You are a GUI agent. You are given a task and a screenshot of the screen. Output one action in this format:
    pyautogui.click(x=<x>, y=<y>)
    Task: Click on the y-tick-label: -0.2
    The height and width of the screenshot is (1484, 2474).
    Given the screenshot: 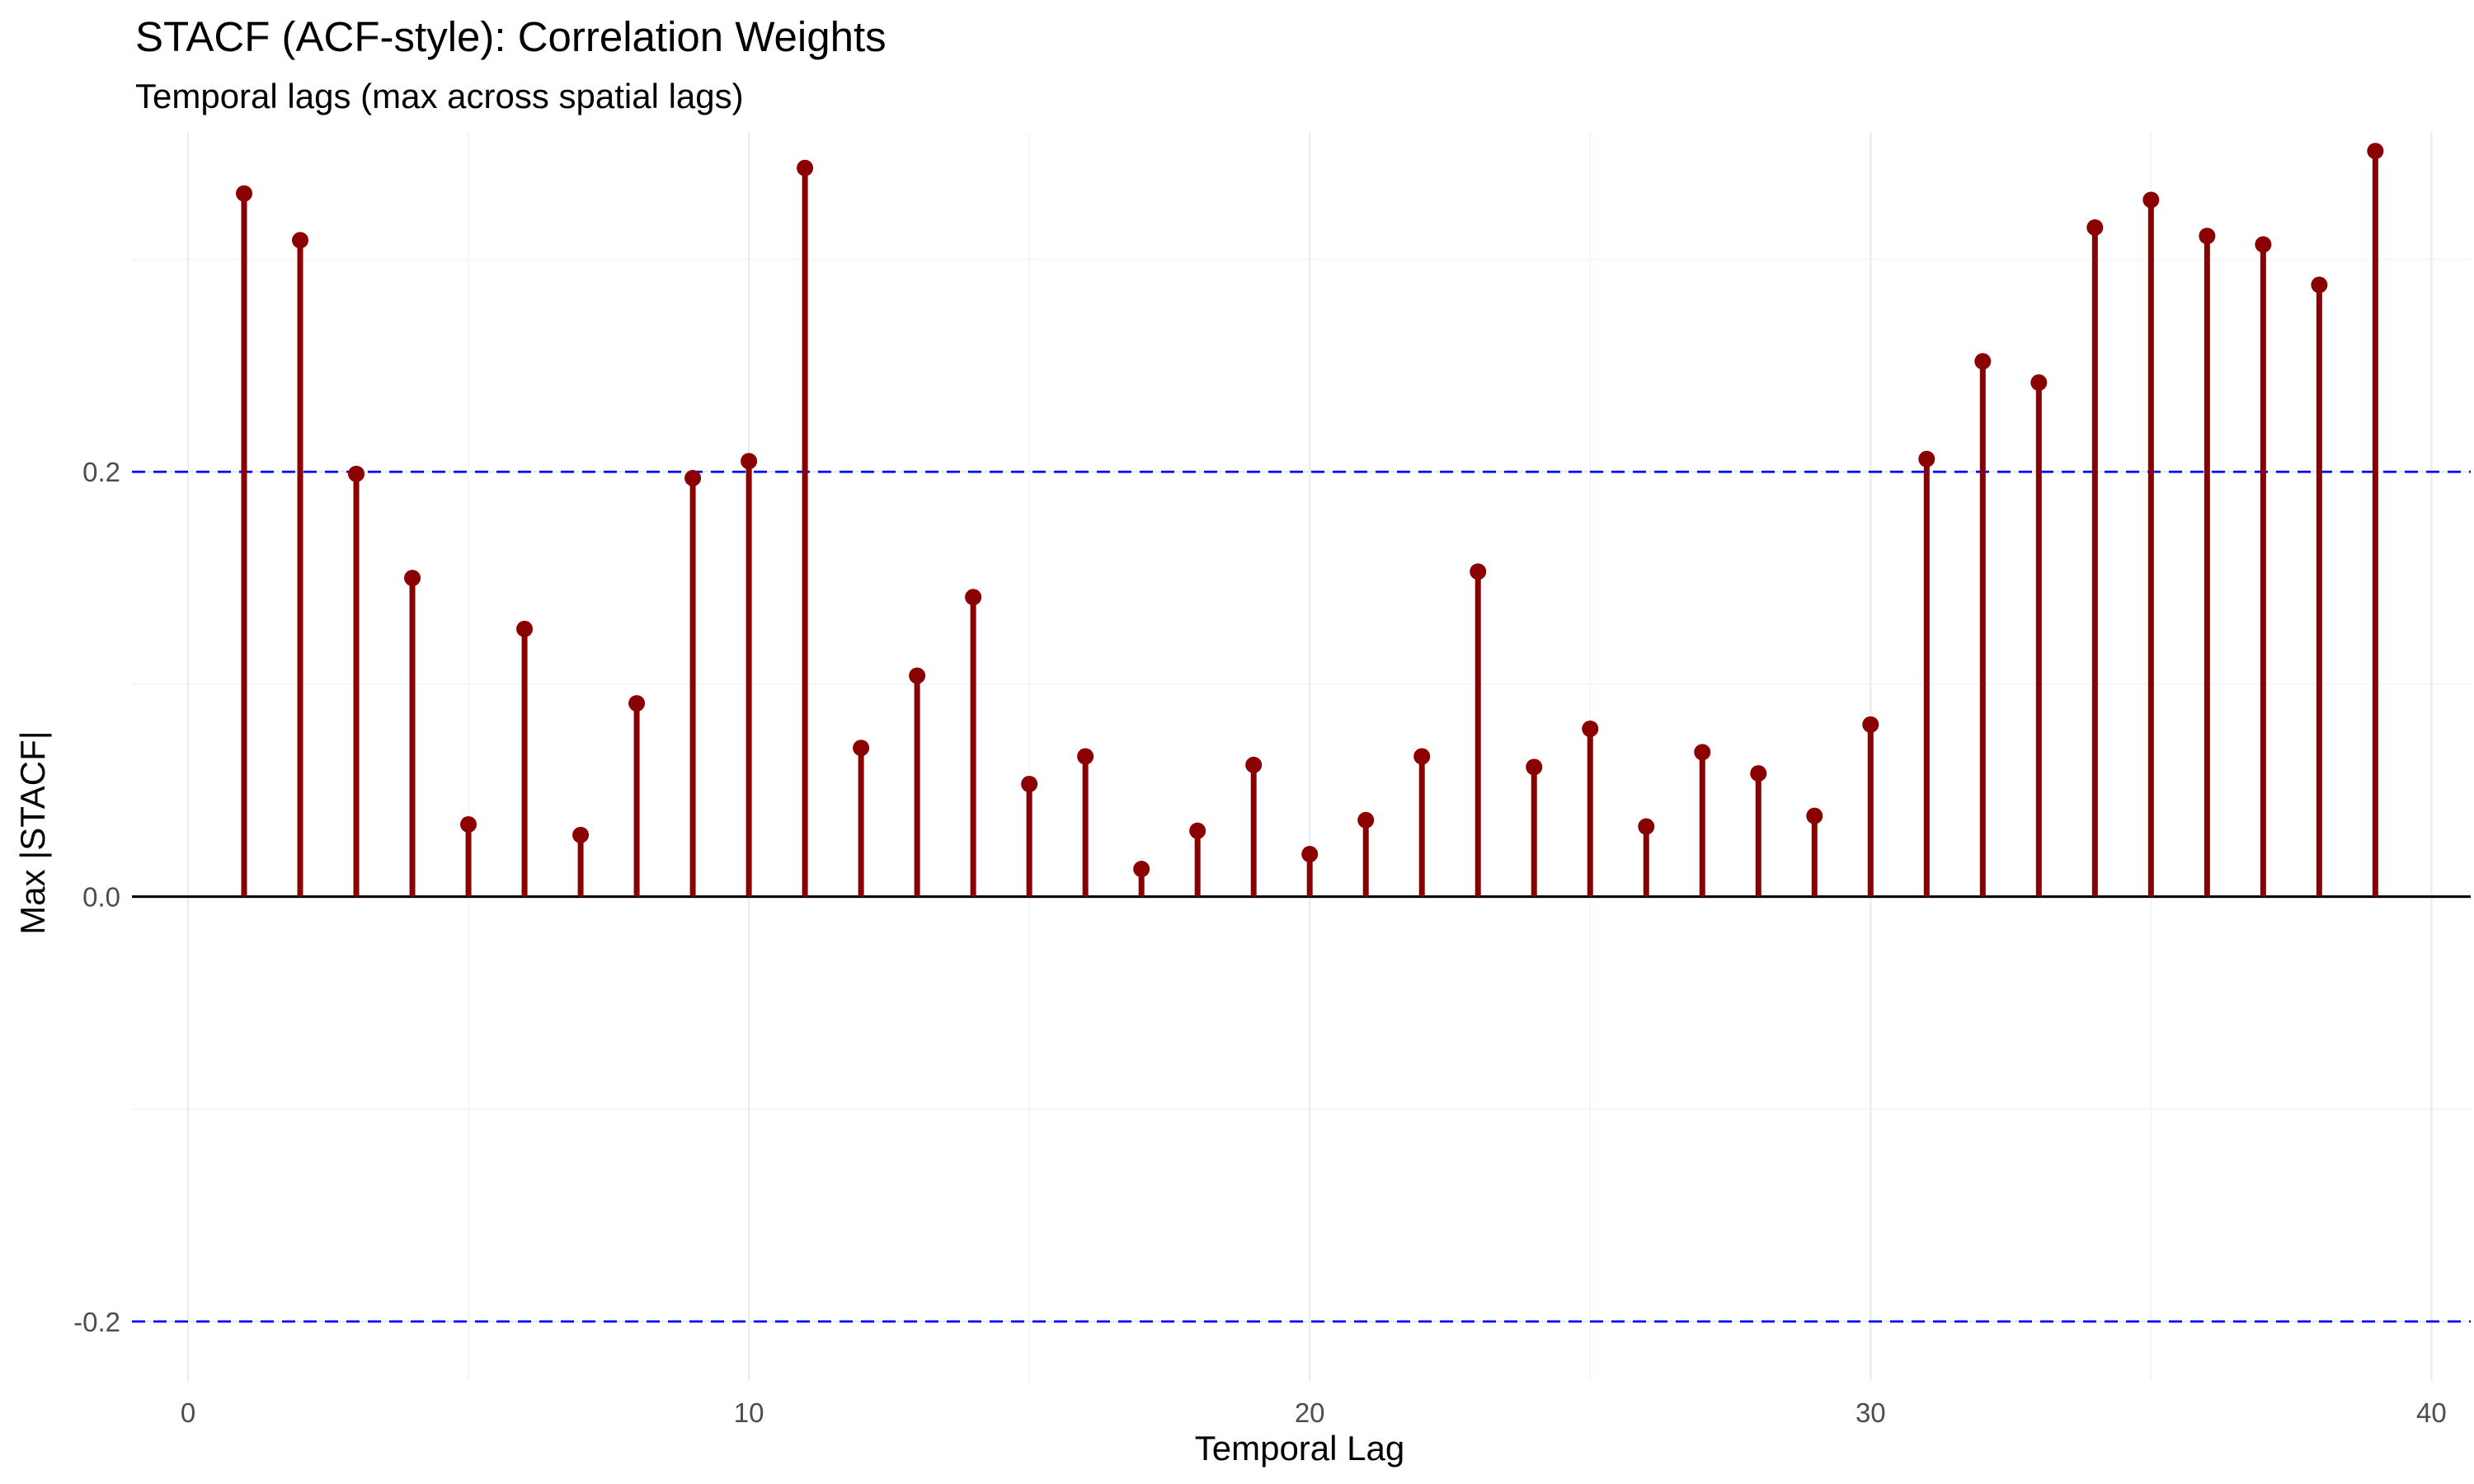 What is the action you would take?
    pyautogui.click(x=96, y=1322)
    